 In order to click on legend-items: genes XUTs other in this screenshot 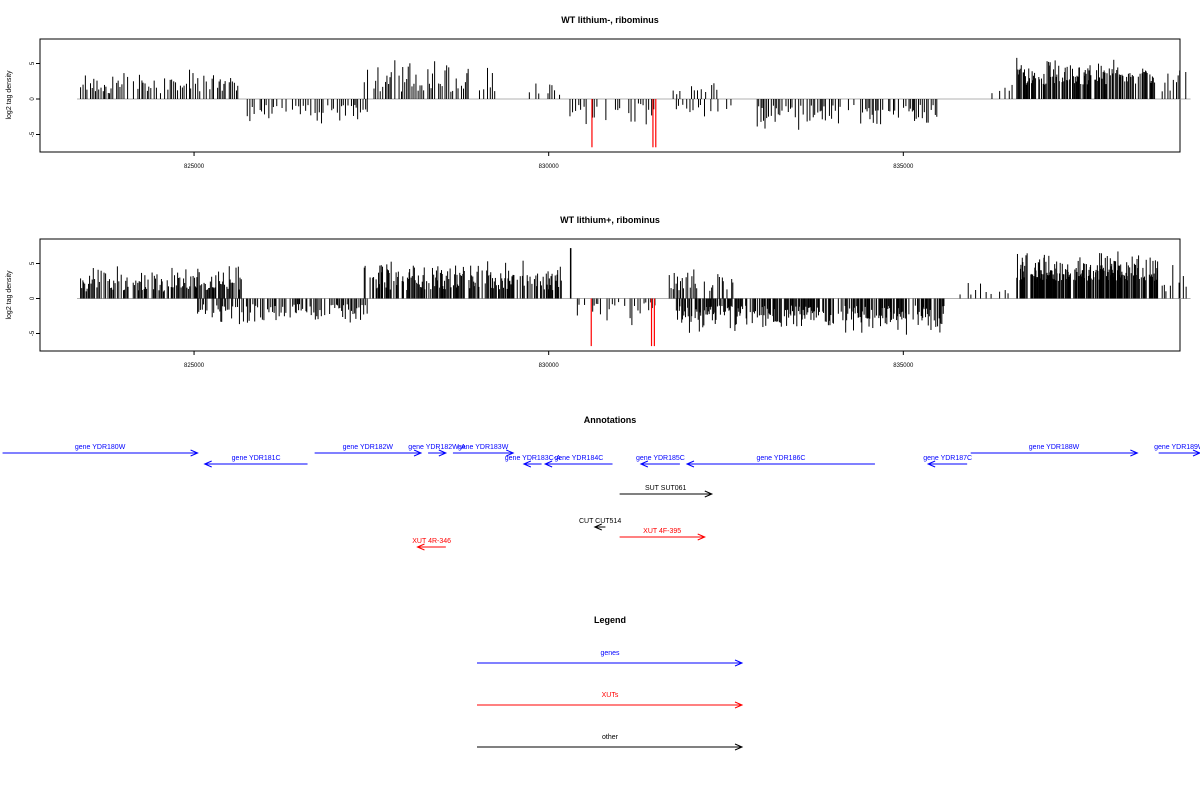, I will do `click(610, 700)`.